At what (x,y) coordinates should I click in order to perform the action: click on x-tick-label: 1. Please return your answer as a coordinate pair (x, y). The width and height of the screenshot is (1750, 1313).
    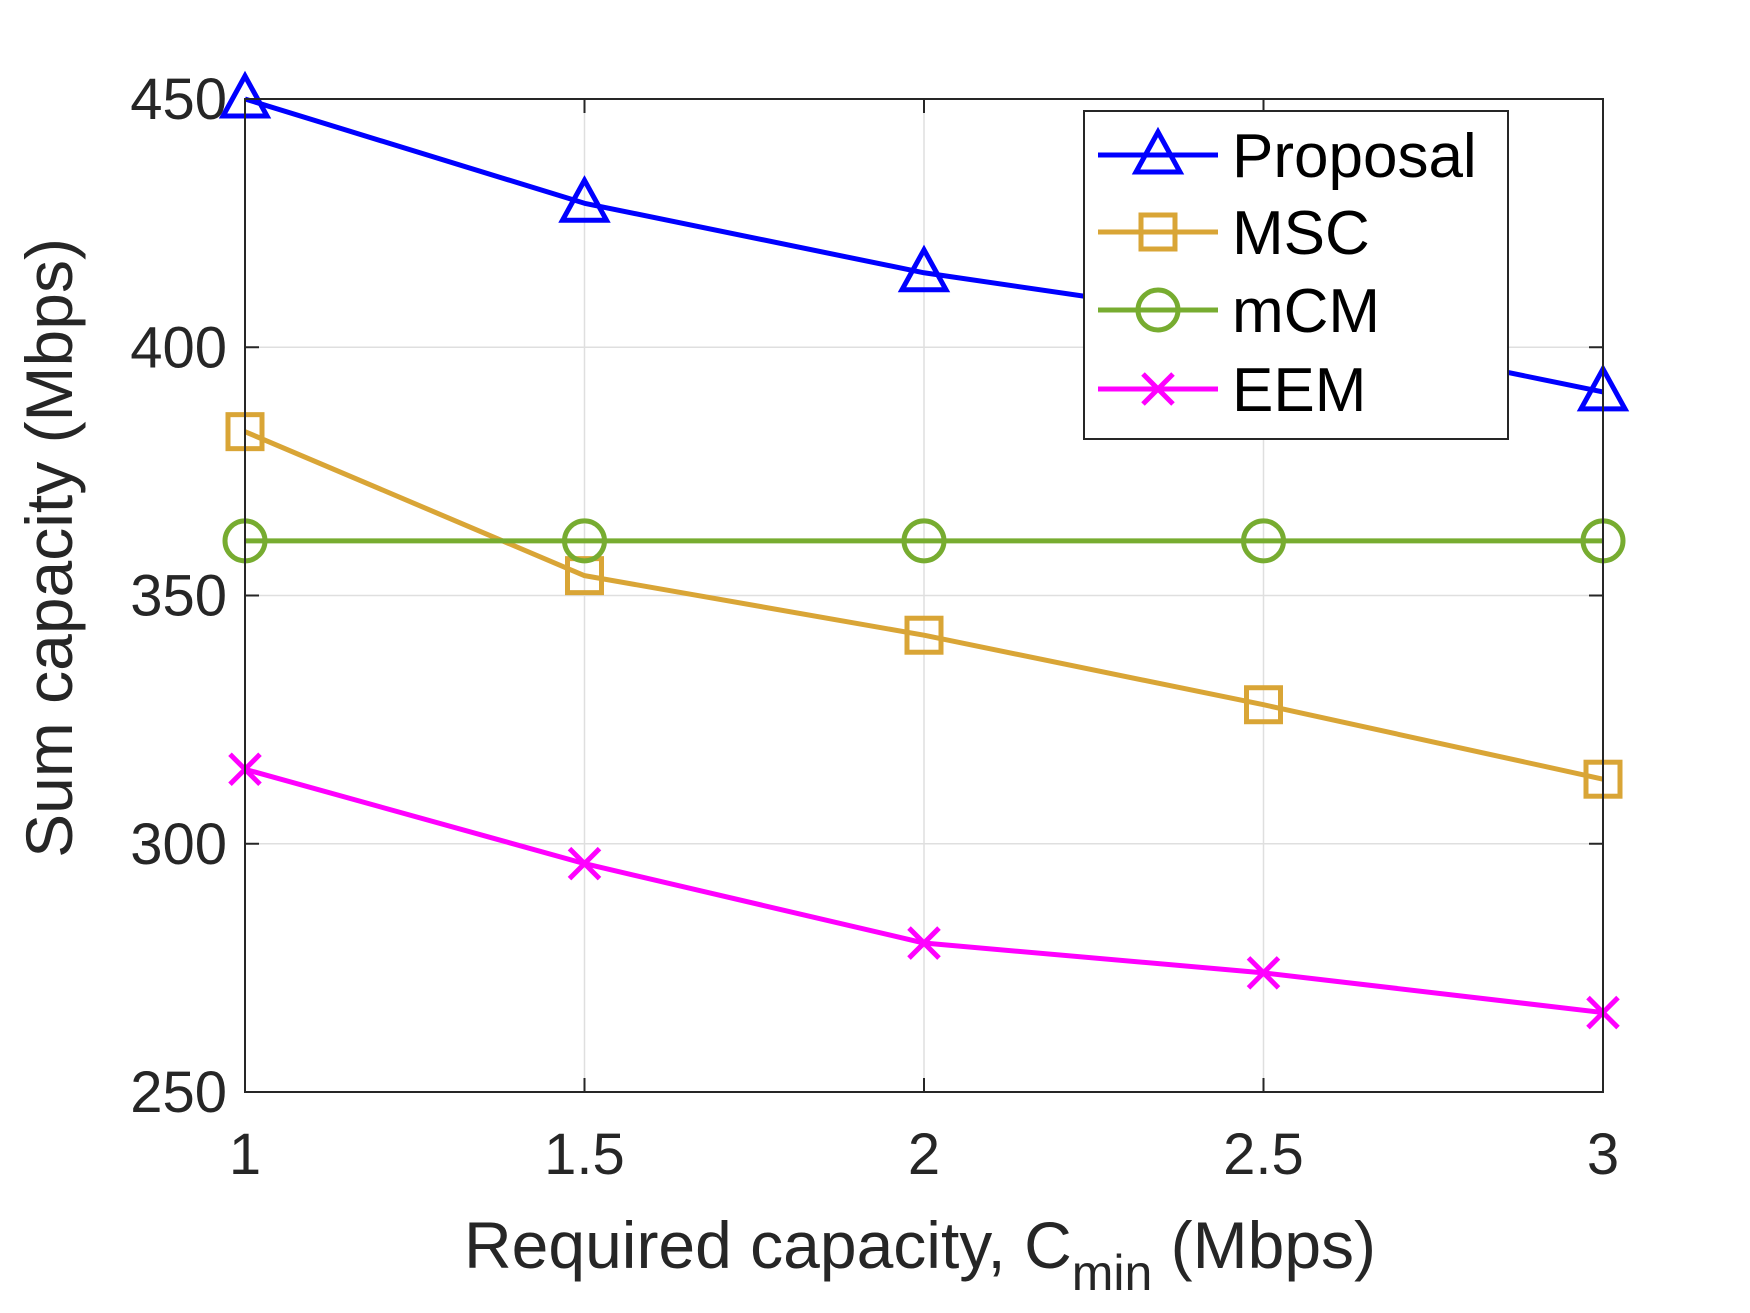
    Looking at the image, I should click on (245, 1154).